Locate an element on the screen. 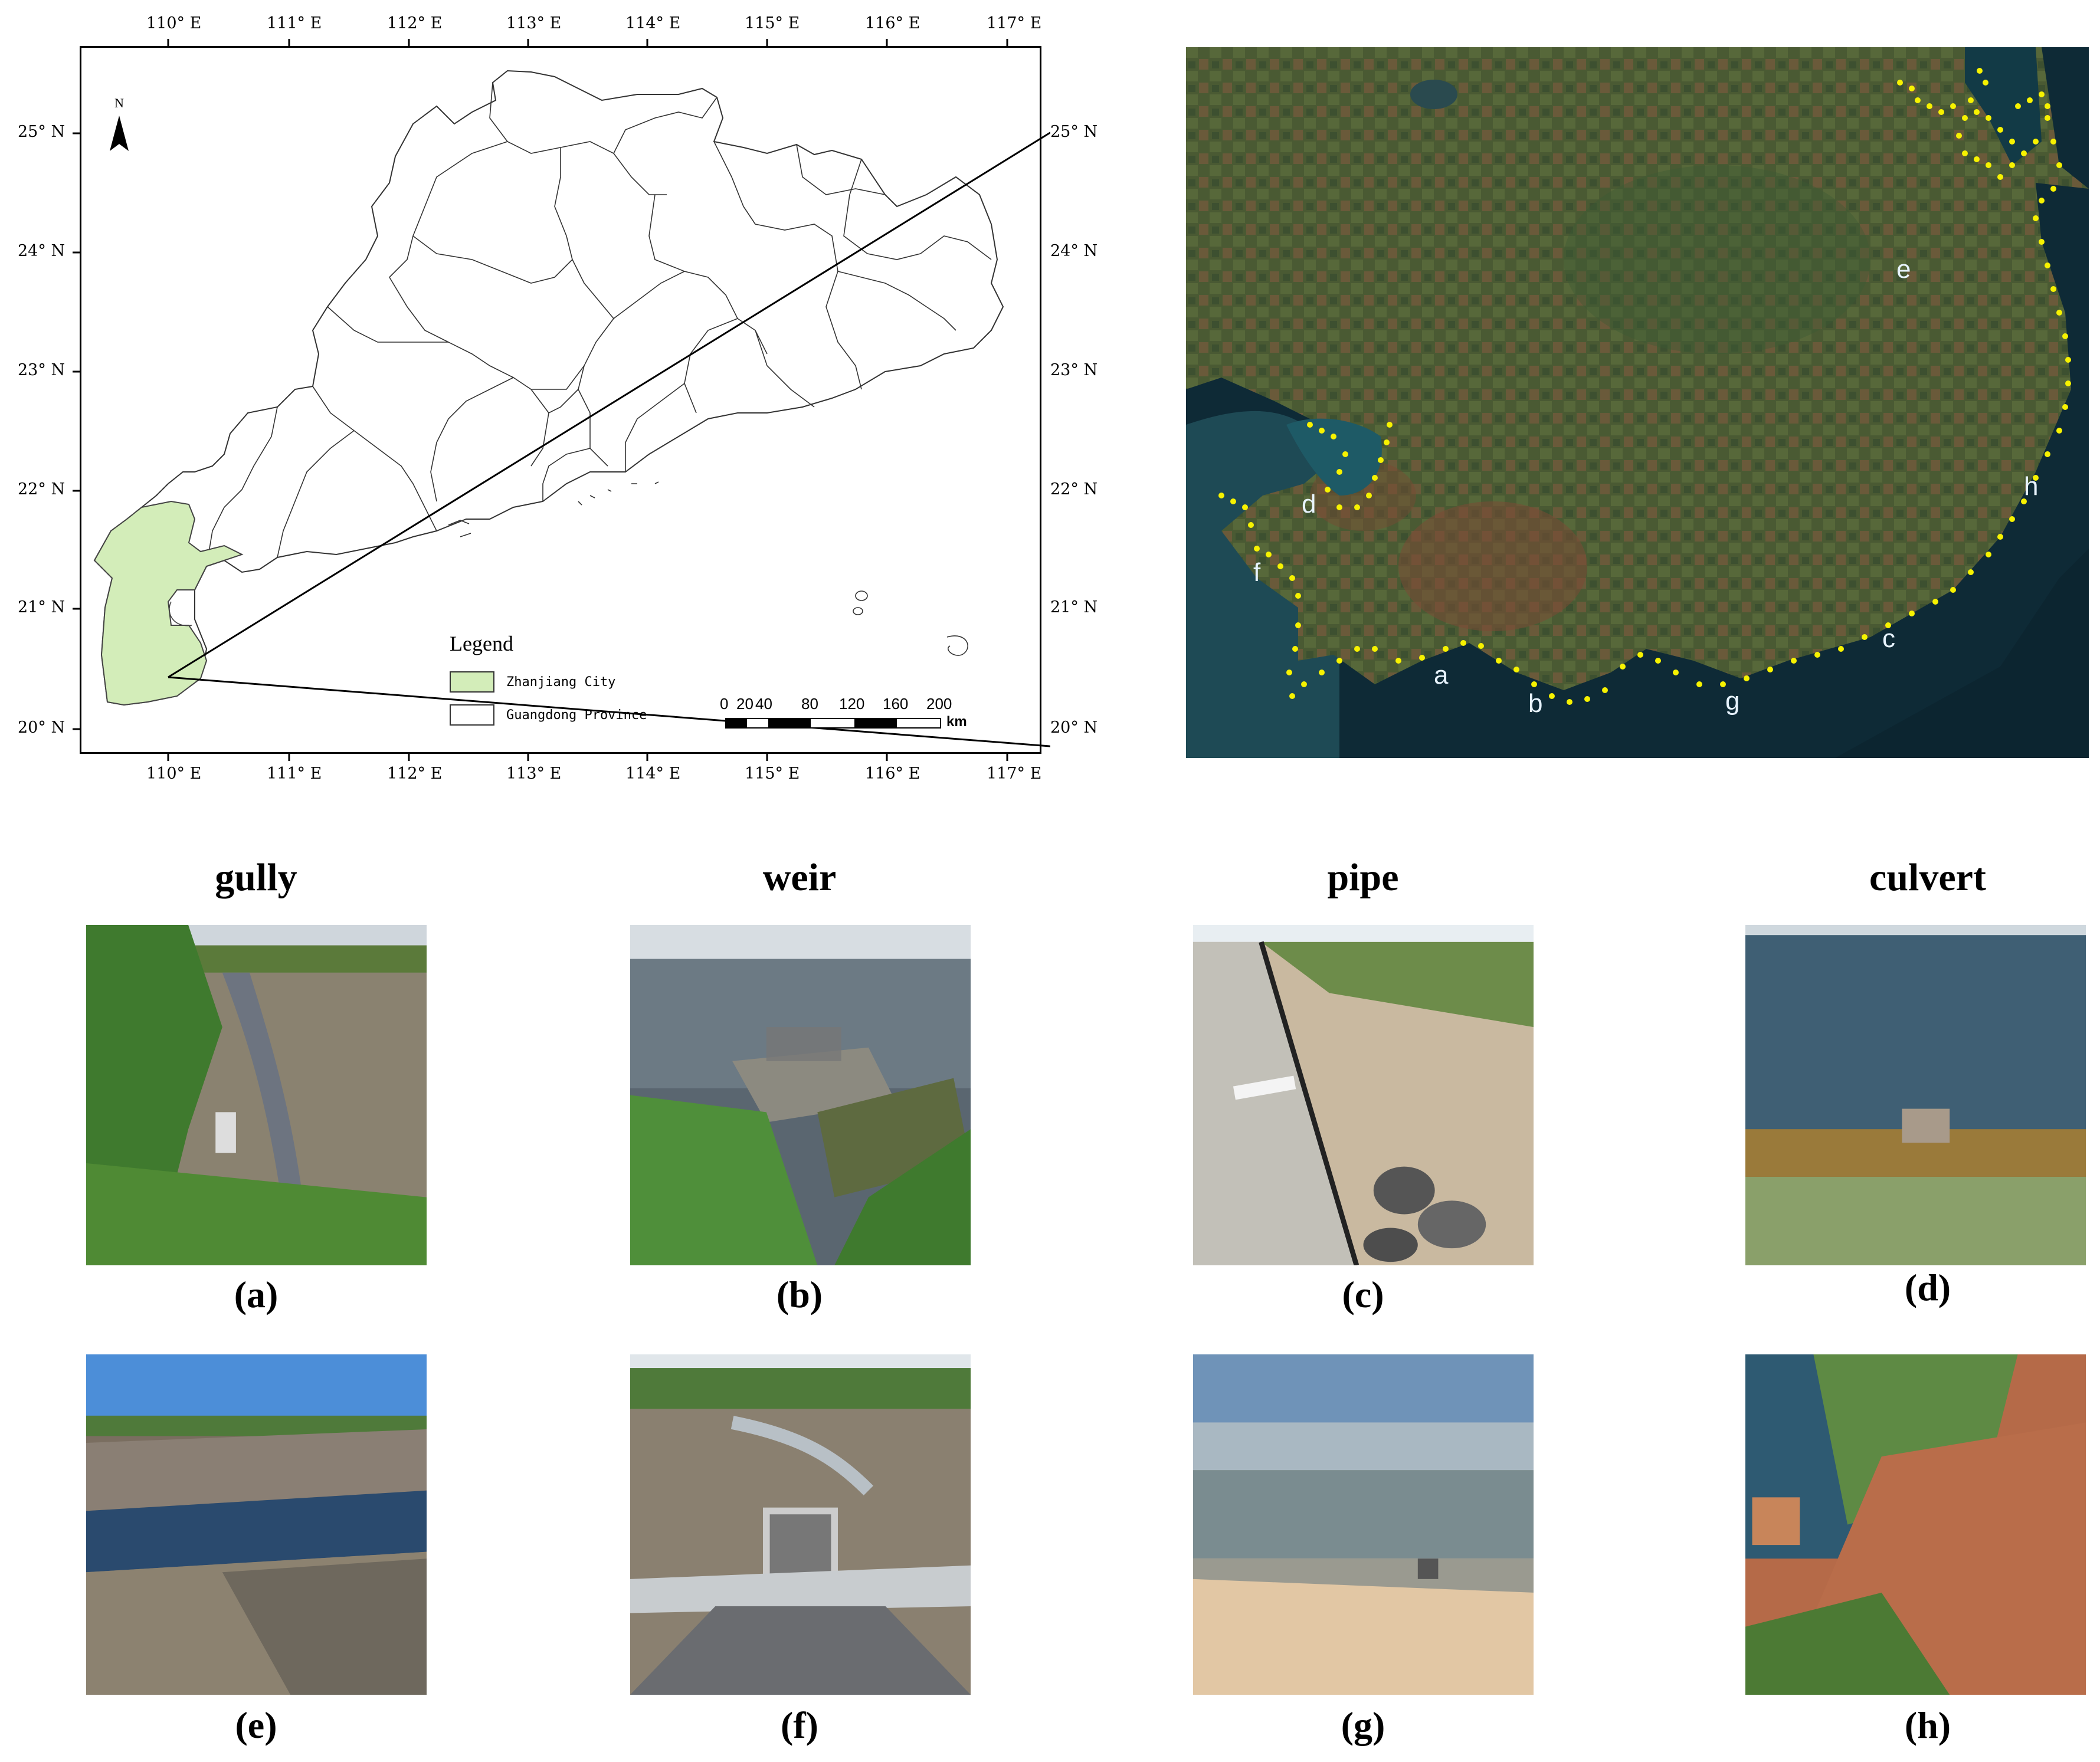  site-label-c: c is located at coordinates (1888, 639).